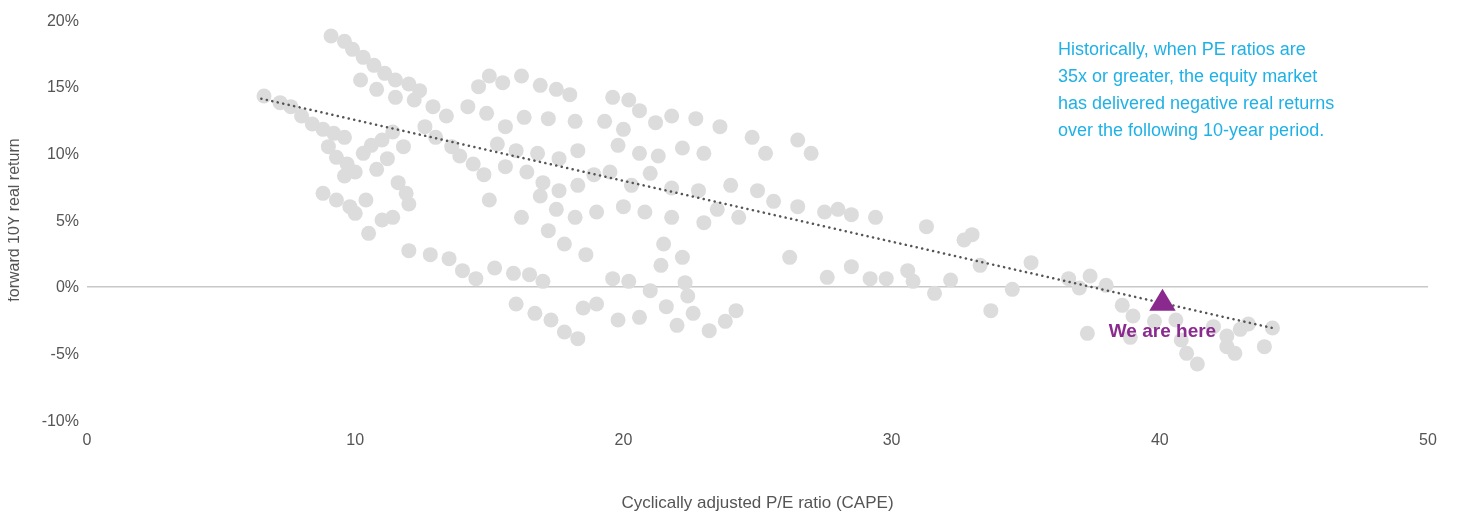 This screenshot has height=523, width=1463. What do you see at coordinates (67, 220) in the screenshot?
I see `y-tick-label: 5%` at bounding box center [67, 220].